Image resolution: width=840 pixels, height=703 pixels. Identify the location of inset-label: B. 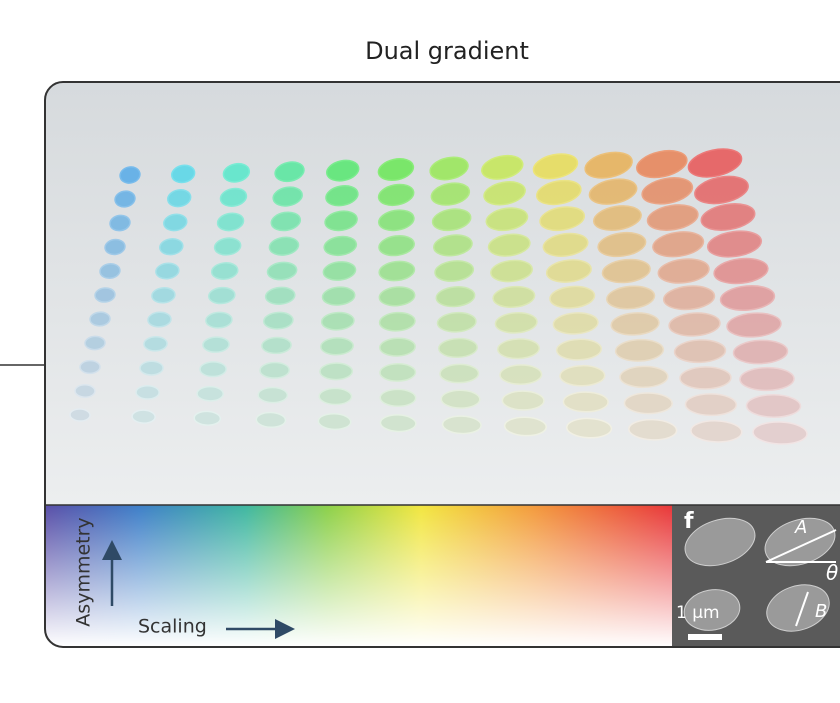
(821, 611).